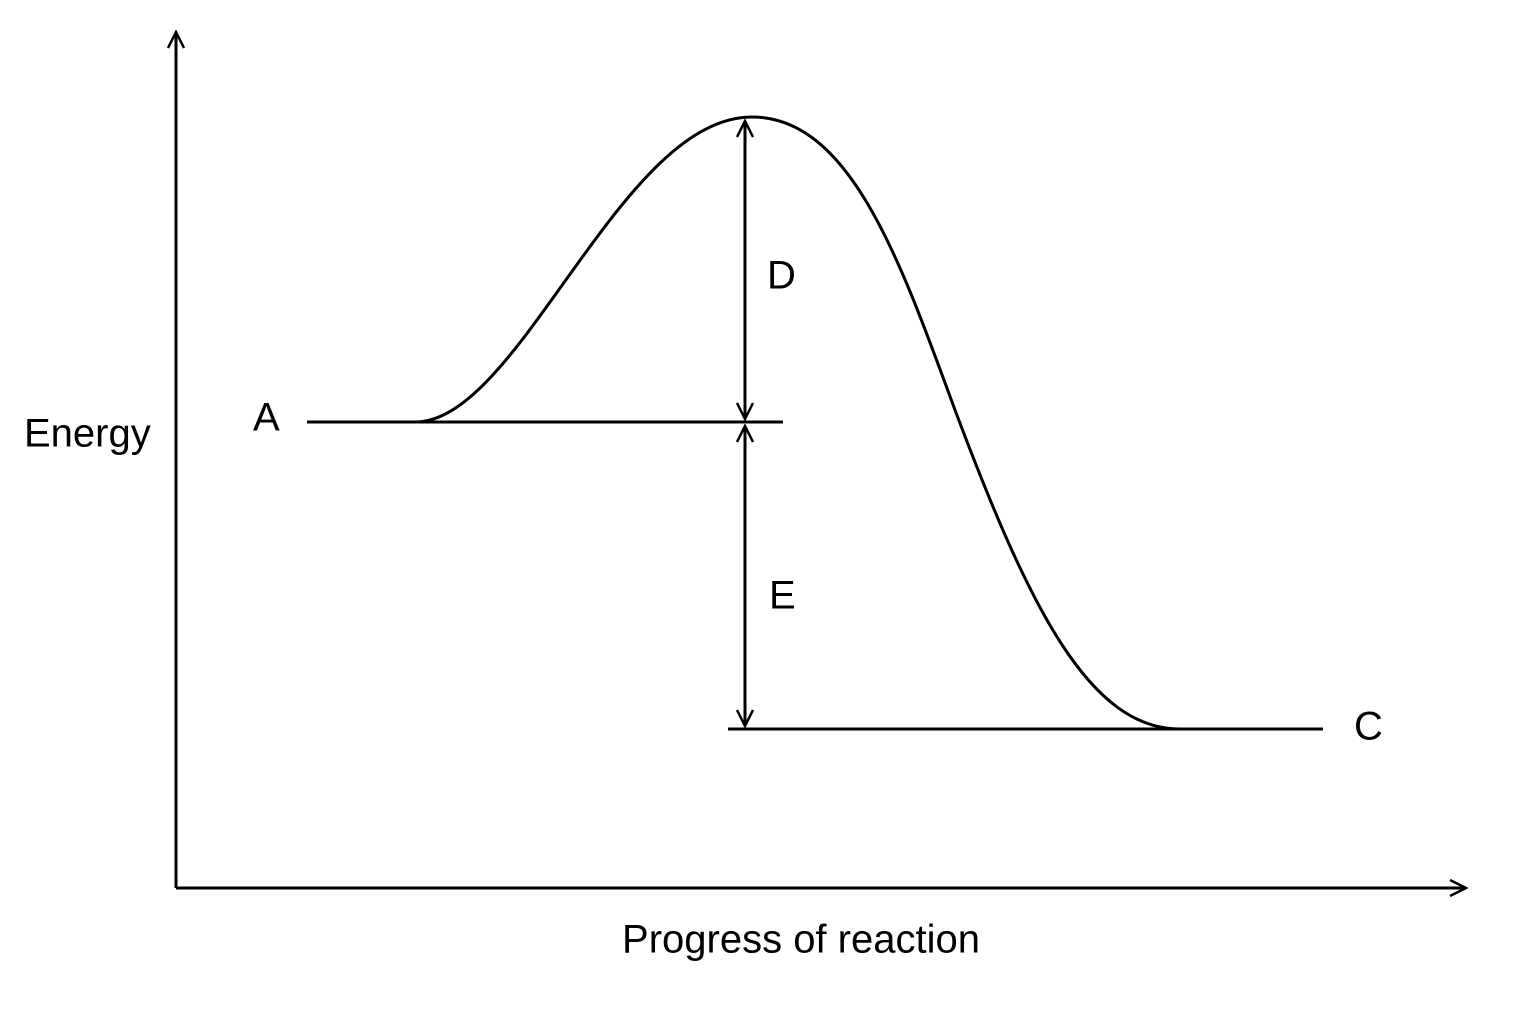  What do you see at coordinates (266, 418) in the screenshot?
I see `start-label: A` at bounding box center [266, 418].